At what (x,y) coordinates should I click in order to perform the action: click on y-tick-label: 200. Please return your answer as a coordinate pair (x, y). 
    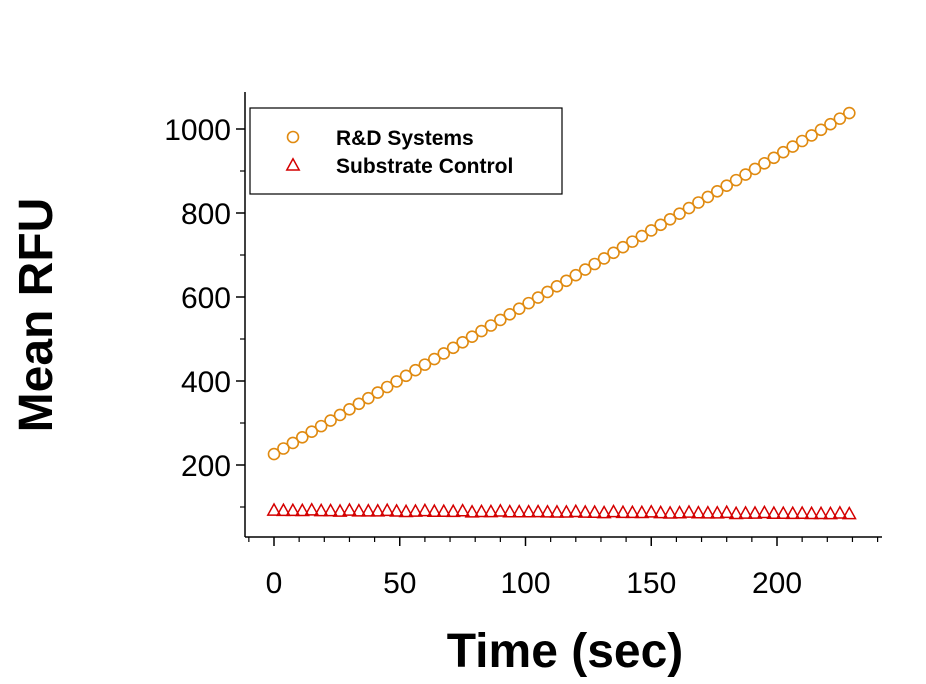
    Looking at the image, I should click on (206, 466).